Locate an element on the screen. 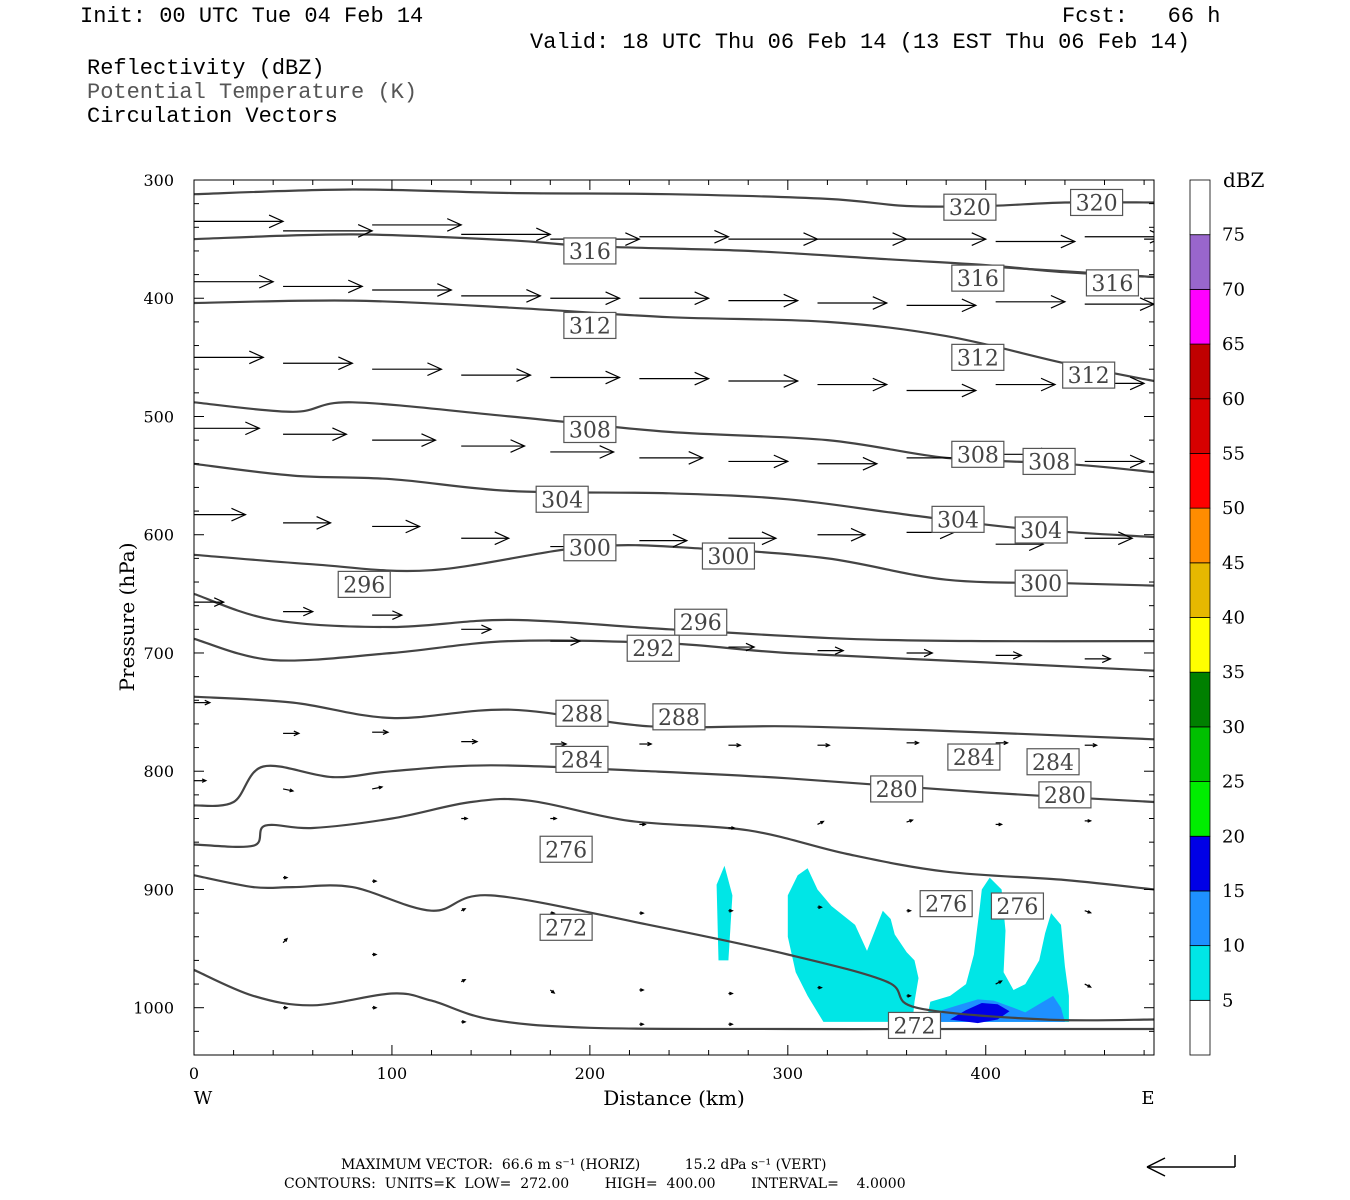 The height and width of the screenshot is (1200, 1350). colorbar-level-label: 45 is located at coordinates (1233, 563).